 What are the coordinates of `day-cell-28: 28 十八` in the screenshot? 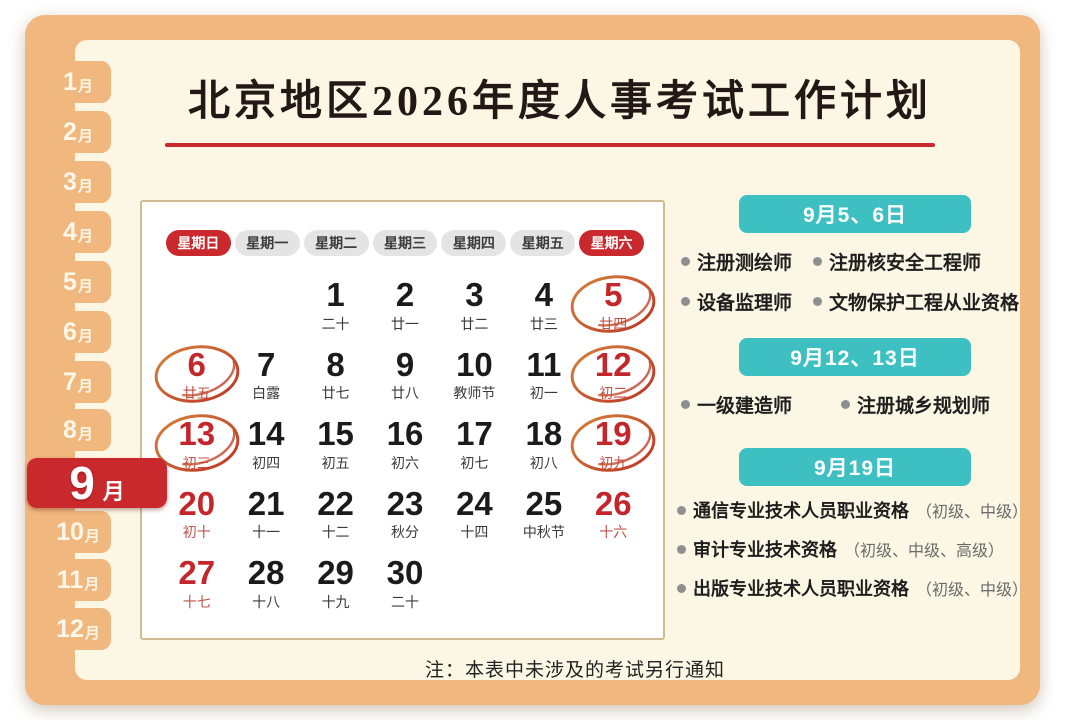 It's located at (265, 587).